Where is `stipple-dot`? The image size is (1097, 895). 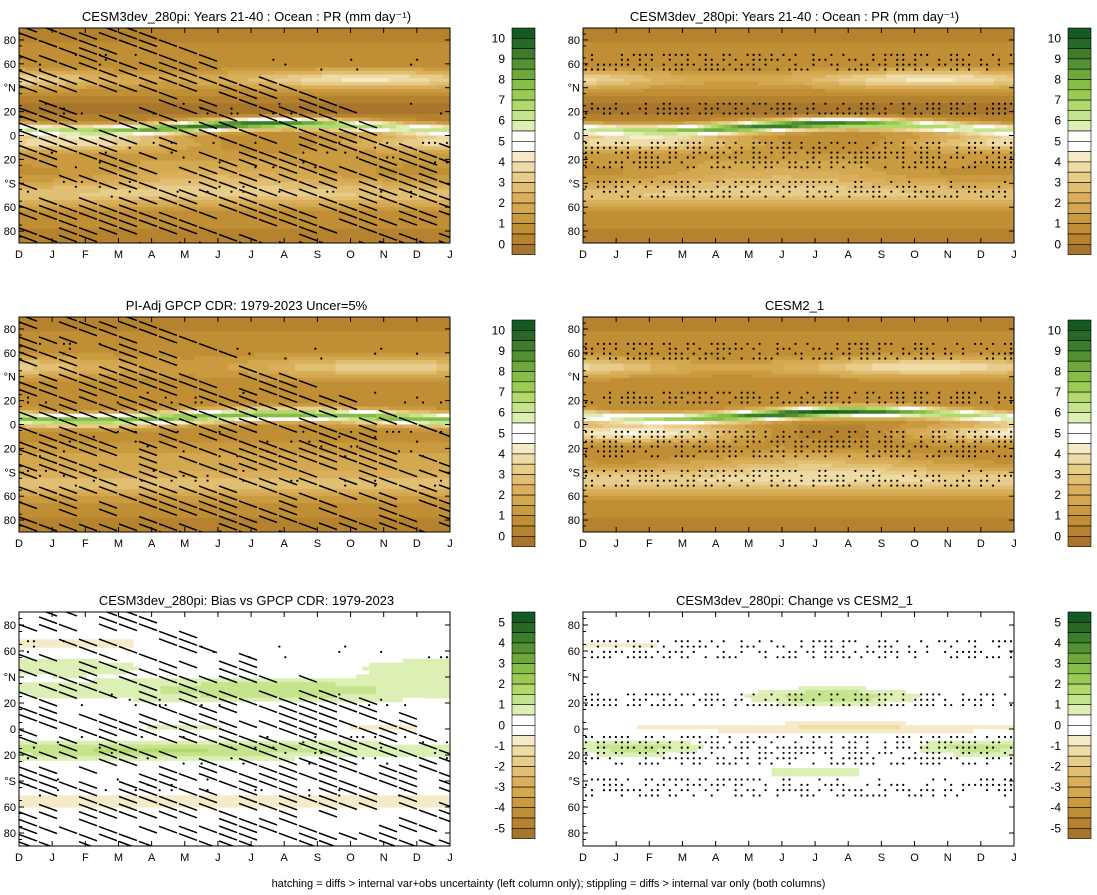 stipple-dot is located at coordinates (303, 152).